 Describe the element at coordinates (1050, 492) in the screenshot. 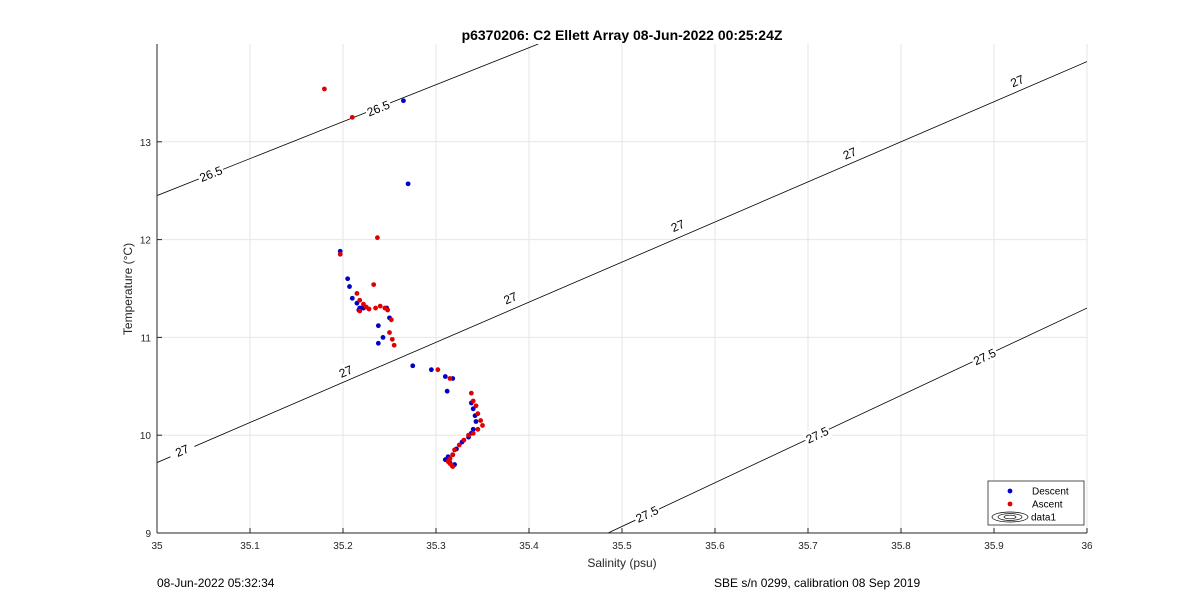

I see `legend-label-descent: Descent` at that location.